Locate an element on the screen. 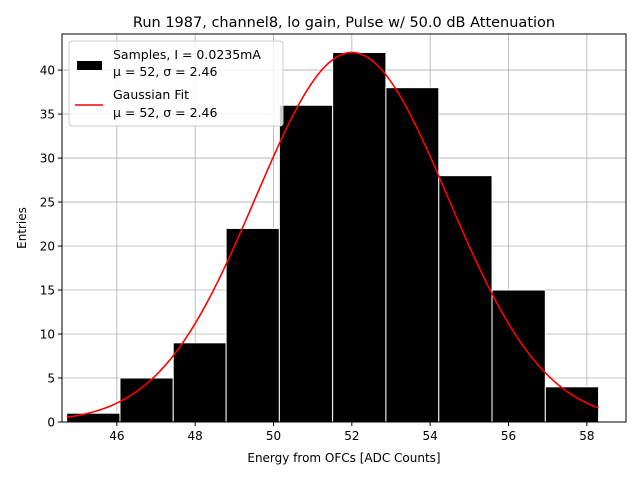  y-tick-label: 0 is located at coordinates (51, 423).